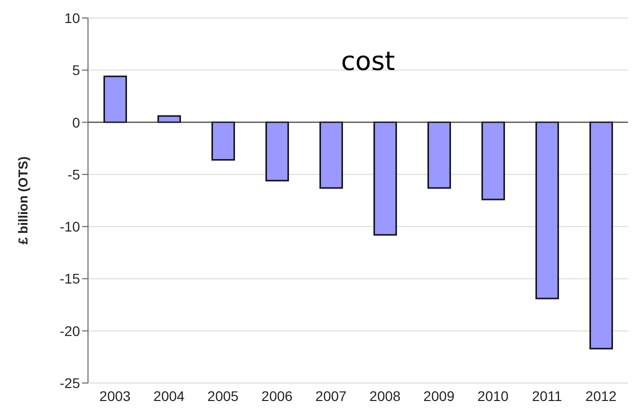 This screenshot has height=420, width=638. Describe the element at coordinates (169, 396) in the screenshot. I see `x-tick-label: 2004` at that location.